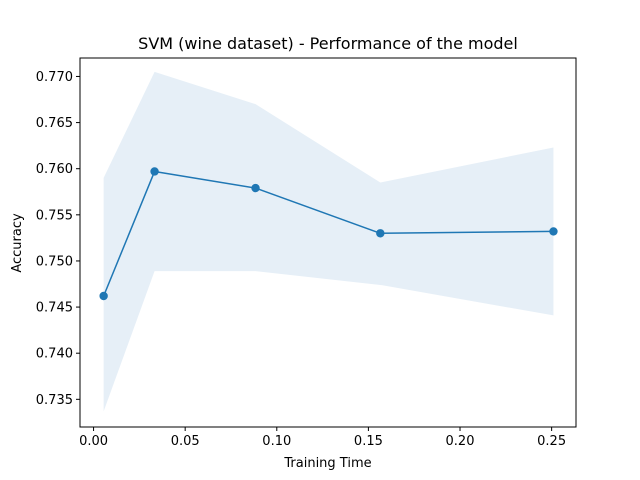 Image resolution: width=640 pixels, height=480 pixels. What do you see at coordinates (322, 438) in the screenshot?
I see `x-axis-ticks: 0.00 0.05 0.10 0.15 0.20 0.25` at bounding box center [322, 438].